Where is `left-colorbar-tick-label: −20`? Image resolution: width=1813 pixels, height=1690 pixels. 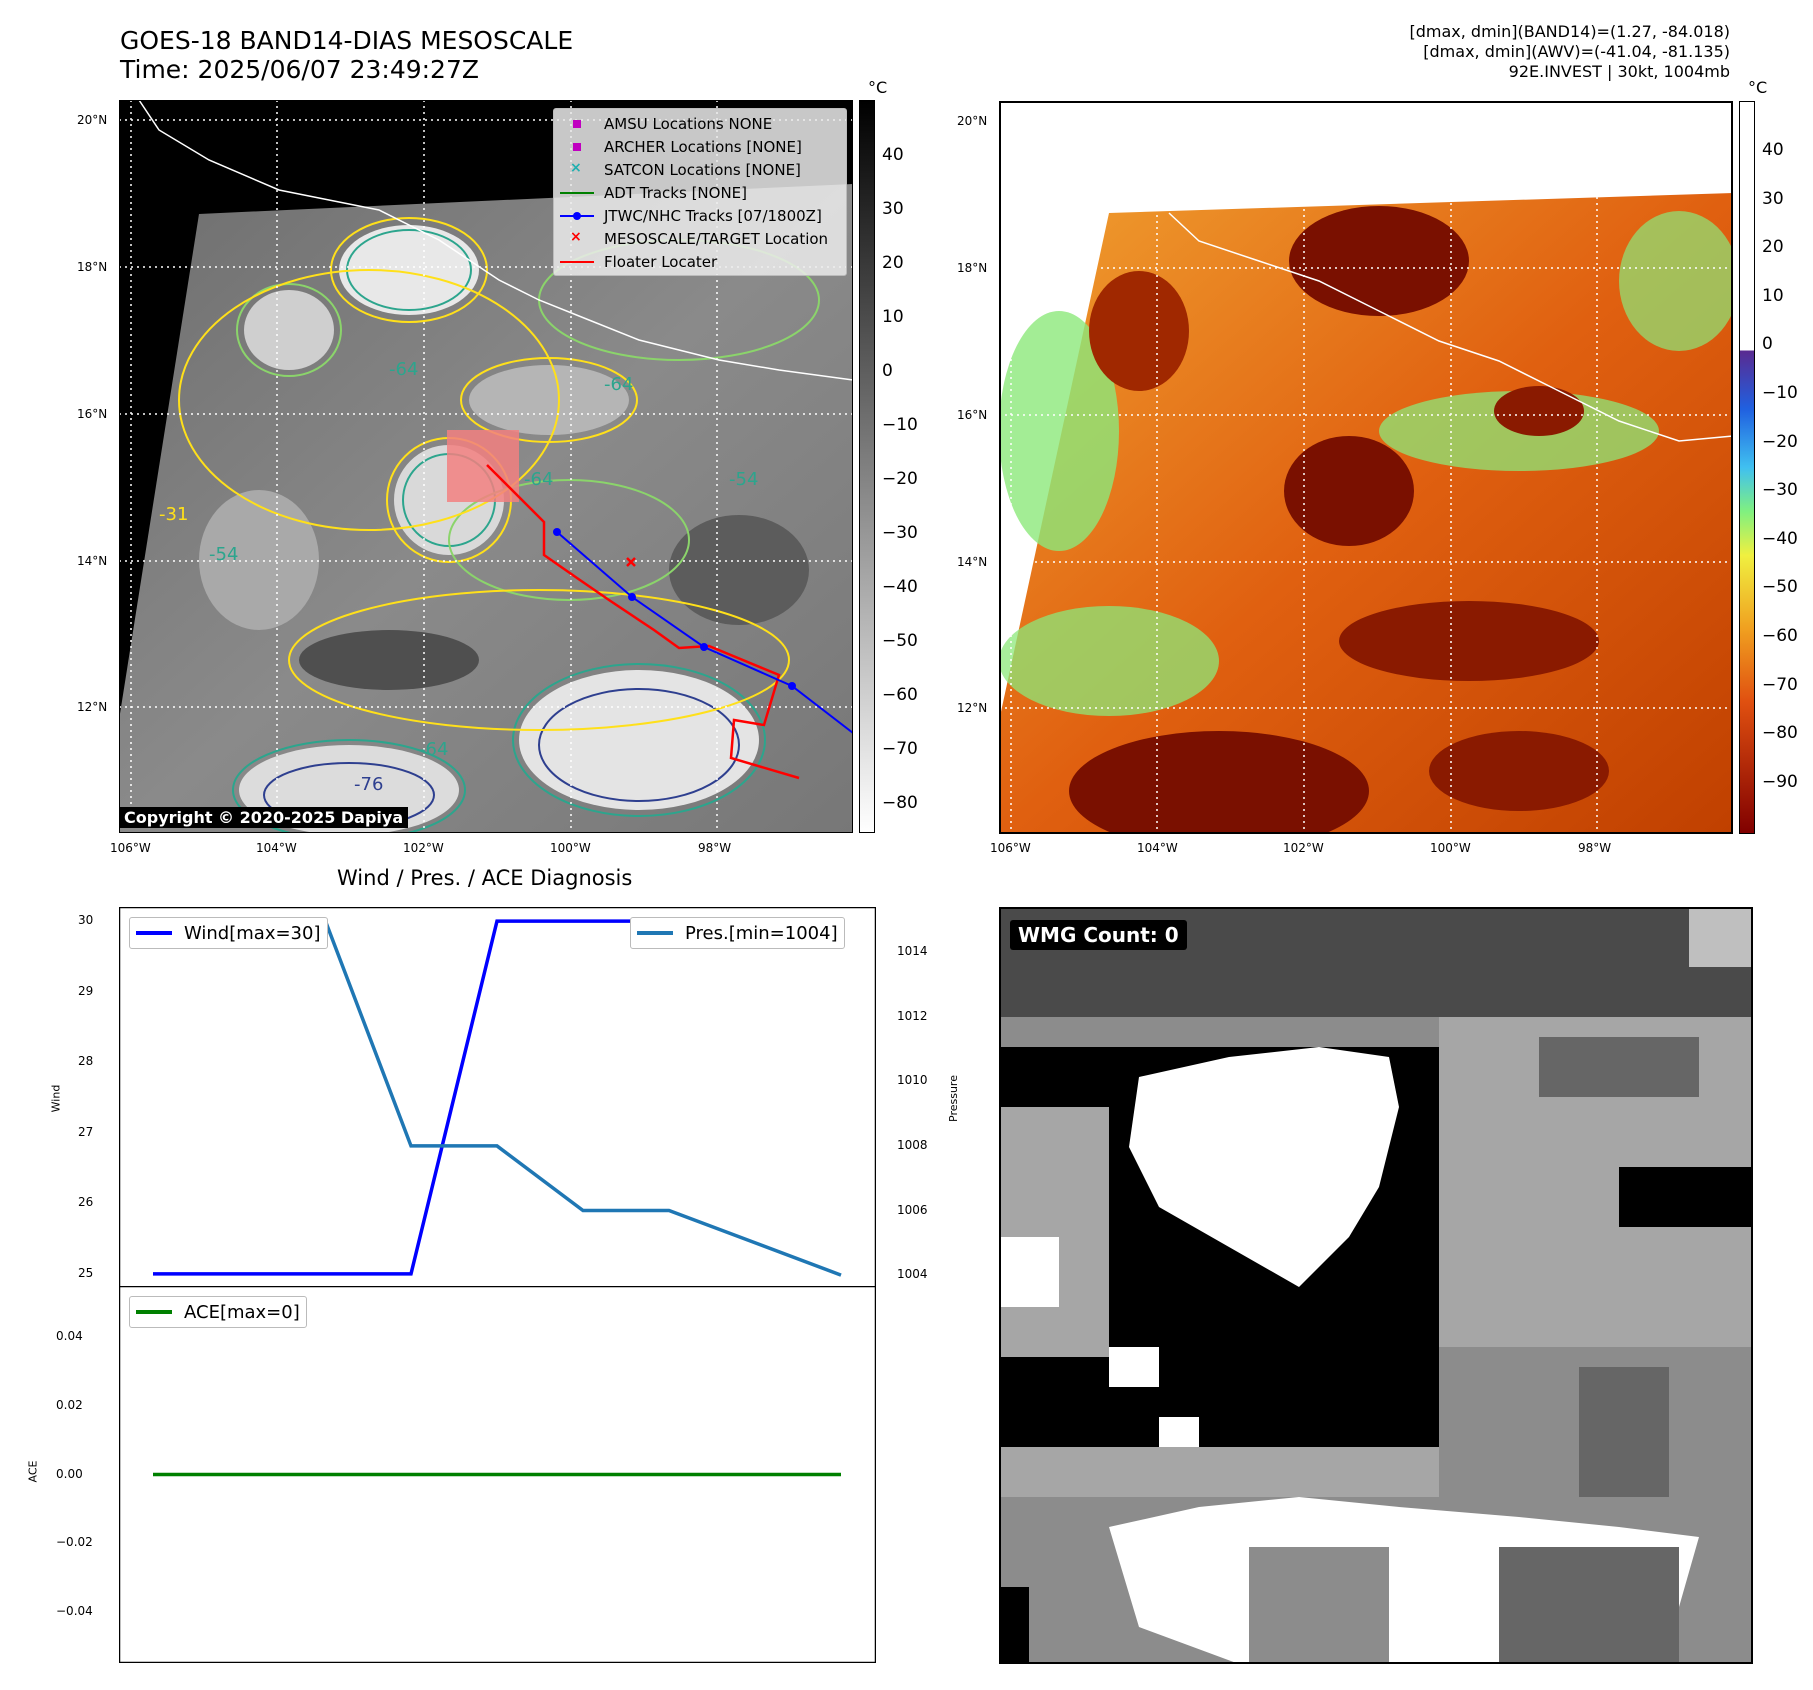
left-colorbar-tick-label: −20 is located at coordinates (900, 479).